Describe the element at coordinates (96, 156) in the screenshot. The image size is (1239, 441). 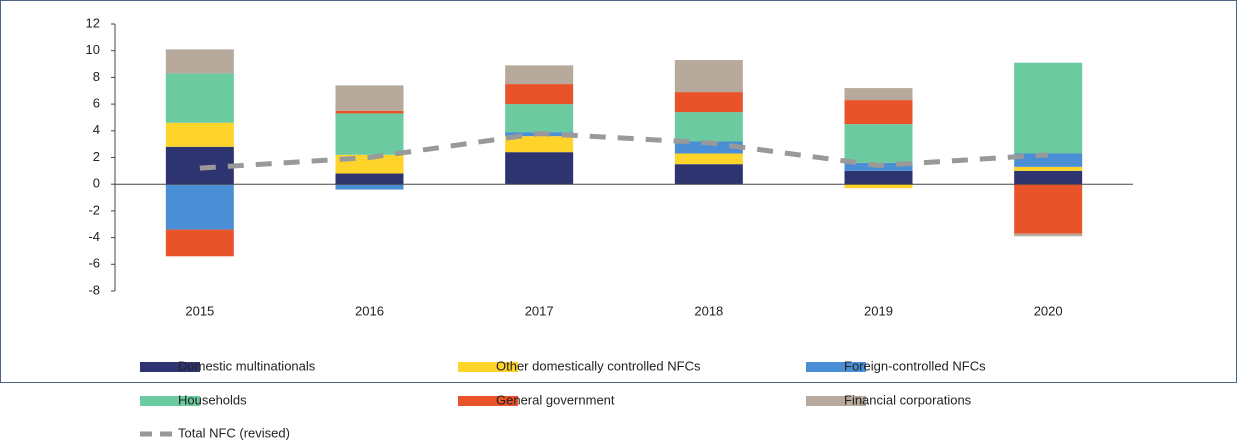
I see `y-tick-label: 2` at that location.